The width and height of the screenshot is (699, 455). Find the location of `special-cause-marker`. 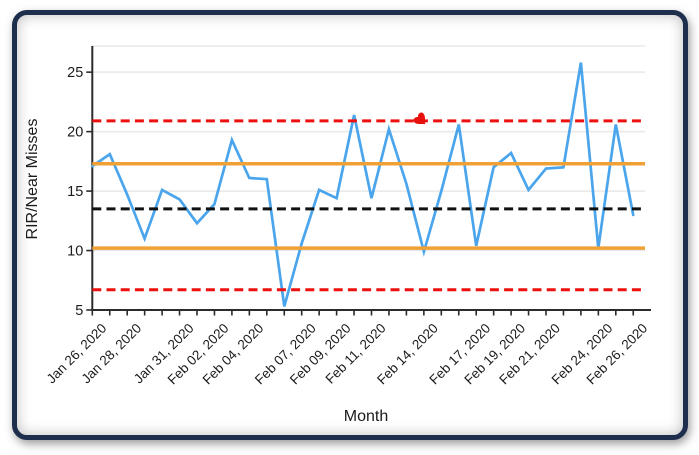

special-cause-marker is located at coordinates (419, 118).